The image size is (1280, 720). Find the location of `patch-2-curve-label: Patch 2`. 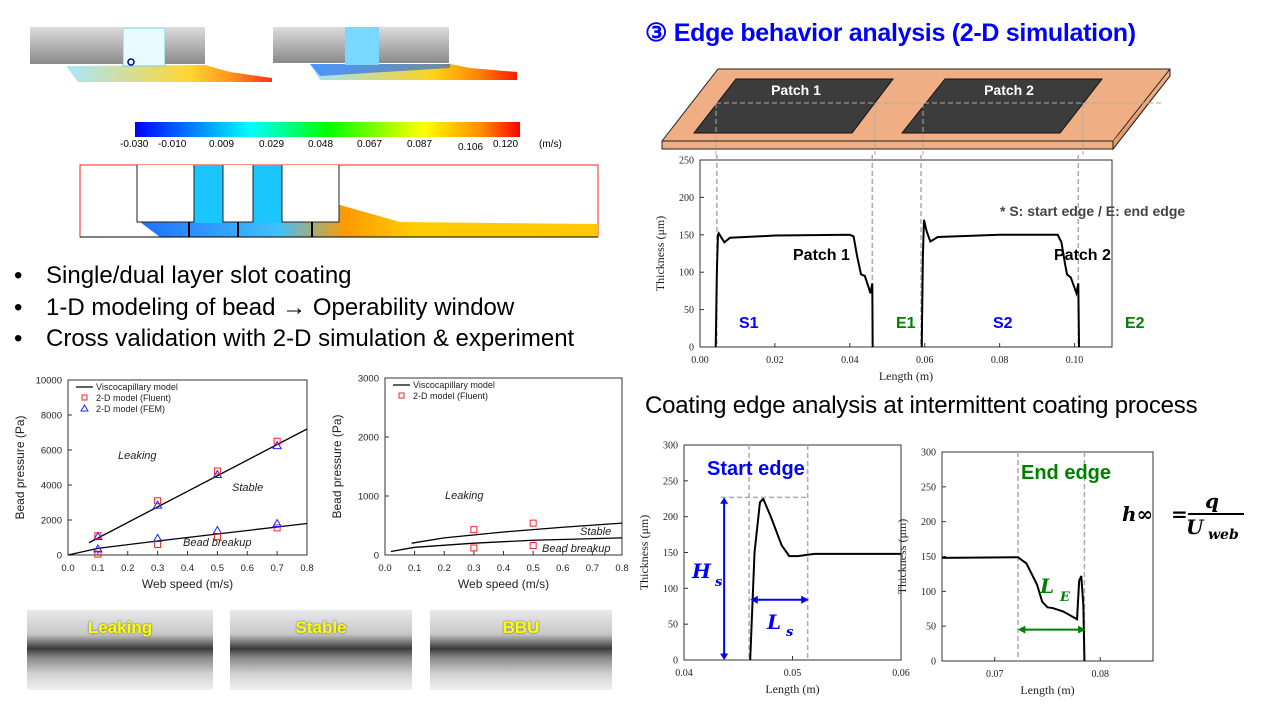

patch-2-curve-label: Patch 2 is located at coordinates (1082, 255).